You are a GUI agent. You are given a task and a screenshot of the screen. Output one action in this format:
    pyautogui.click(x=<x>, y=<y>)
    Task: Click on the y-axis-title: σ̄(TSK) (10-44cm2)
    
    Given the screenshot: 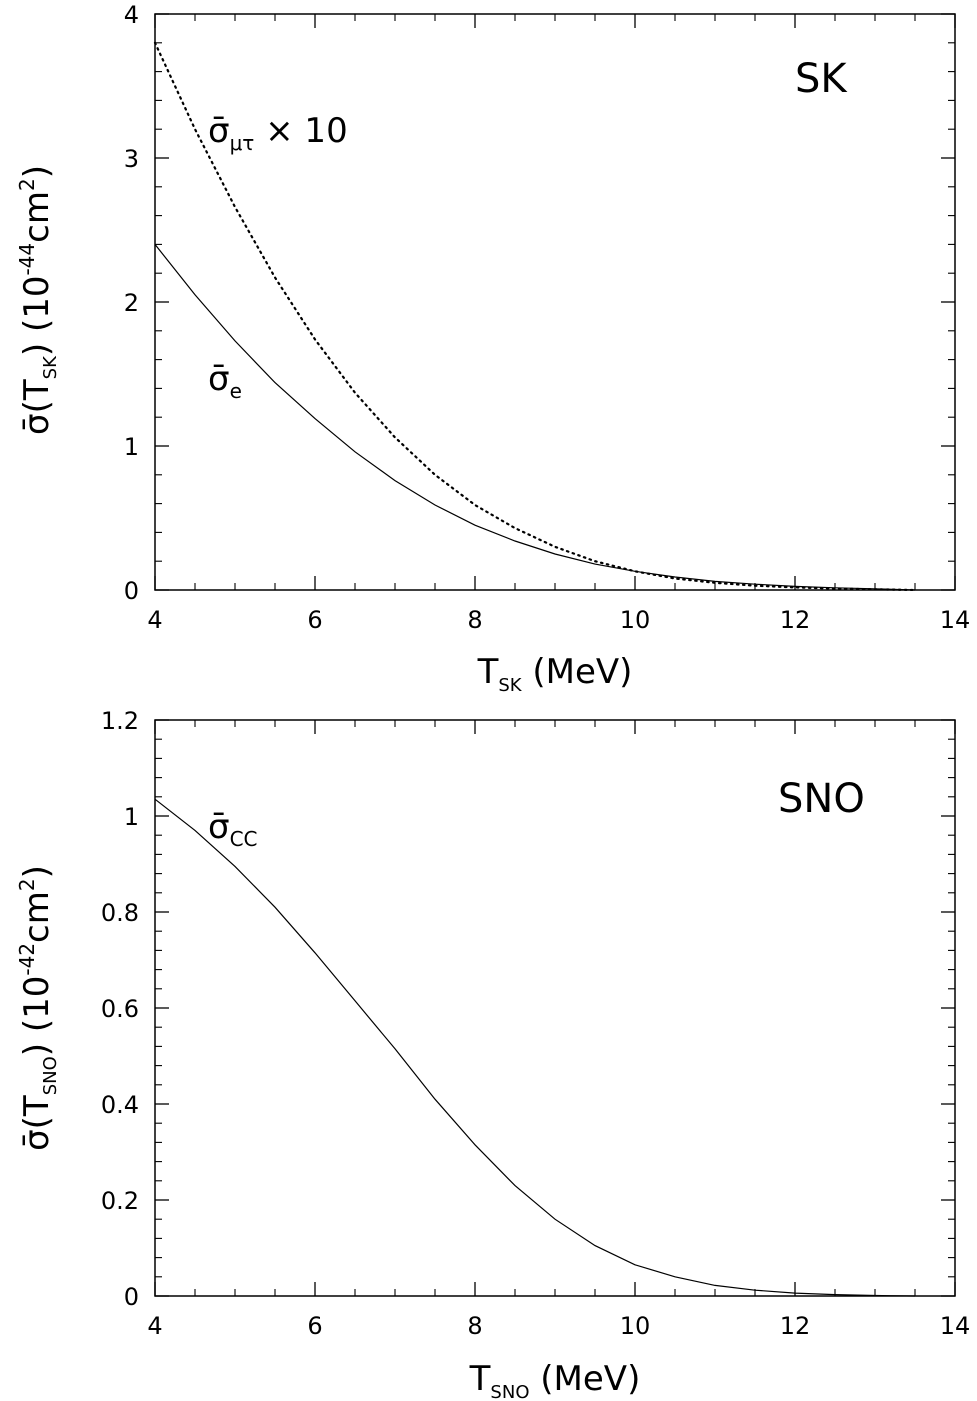 What is the action you would take?
    pyautogui.click(x=38, y=300)
    